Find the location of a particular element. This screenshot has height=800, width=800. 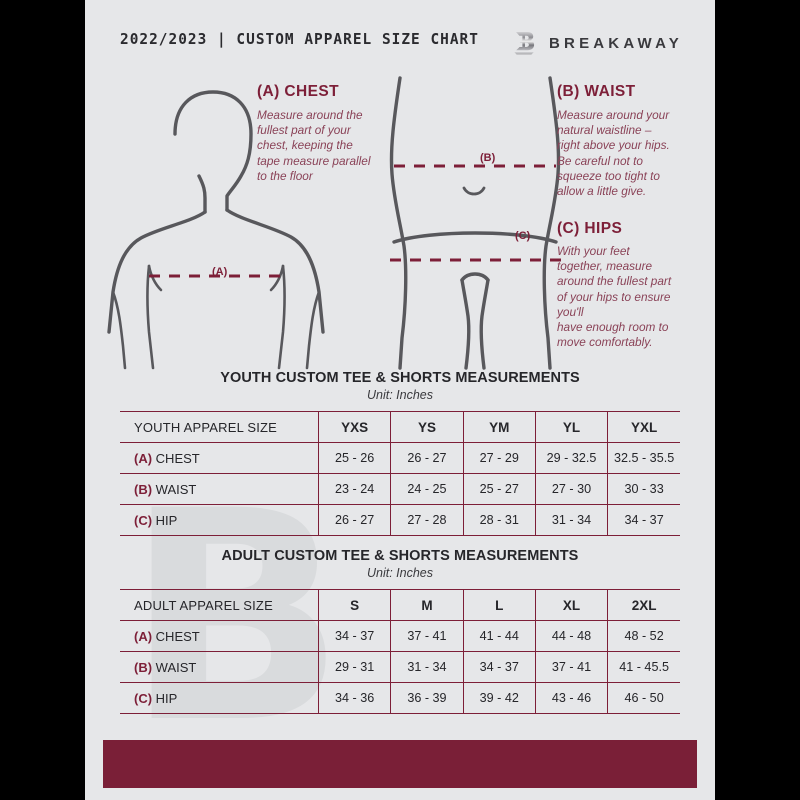

adult-col-m: M is located at coordinates (427, 605).